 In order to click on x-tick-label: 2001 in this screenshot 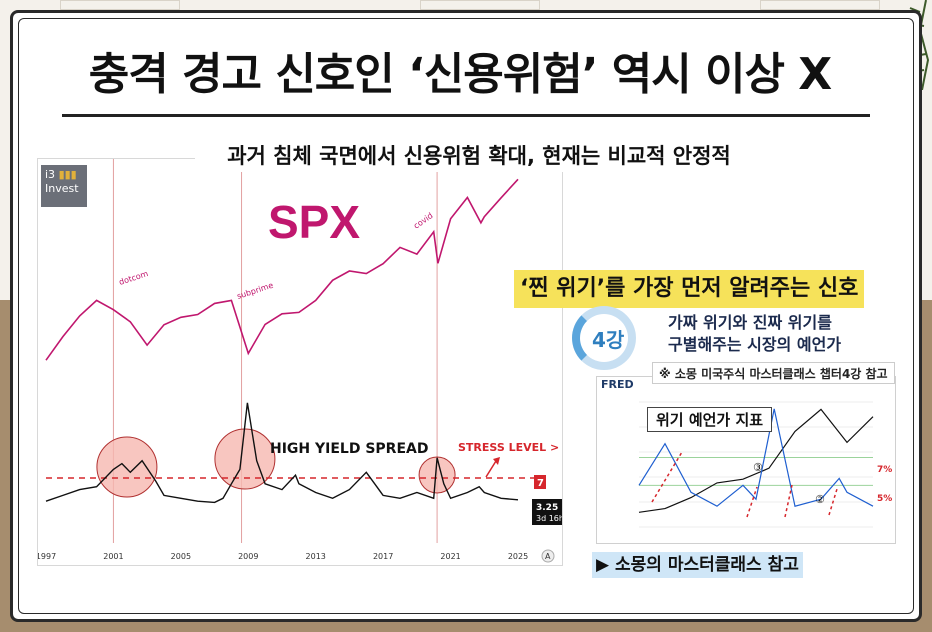, I will do `click(113, 556)`.